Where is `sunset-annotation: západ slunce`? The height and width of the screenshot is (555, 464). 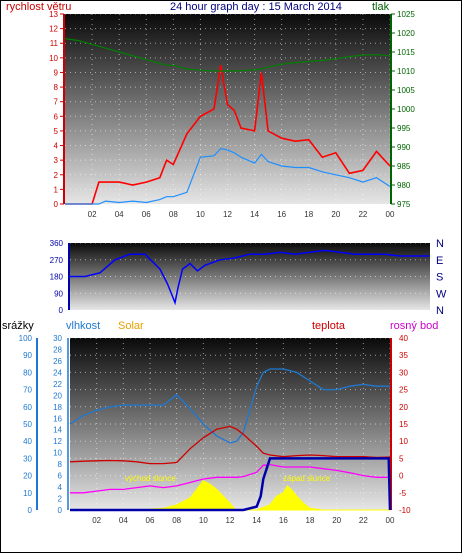 sunset-annotation: západ slunce is located at coordinates (307, 478).